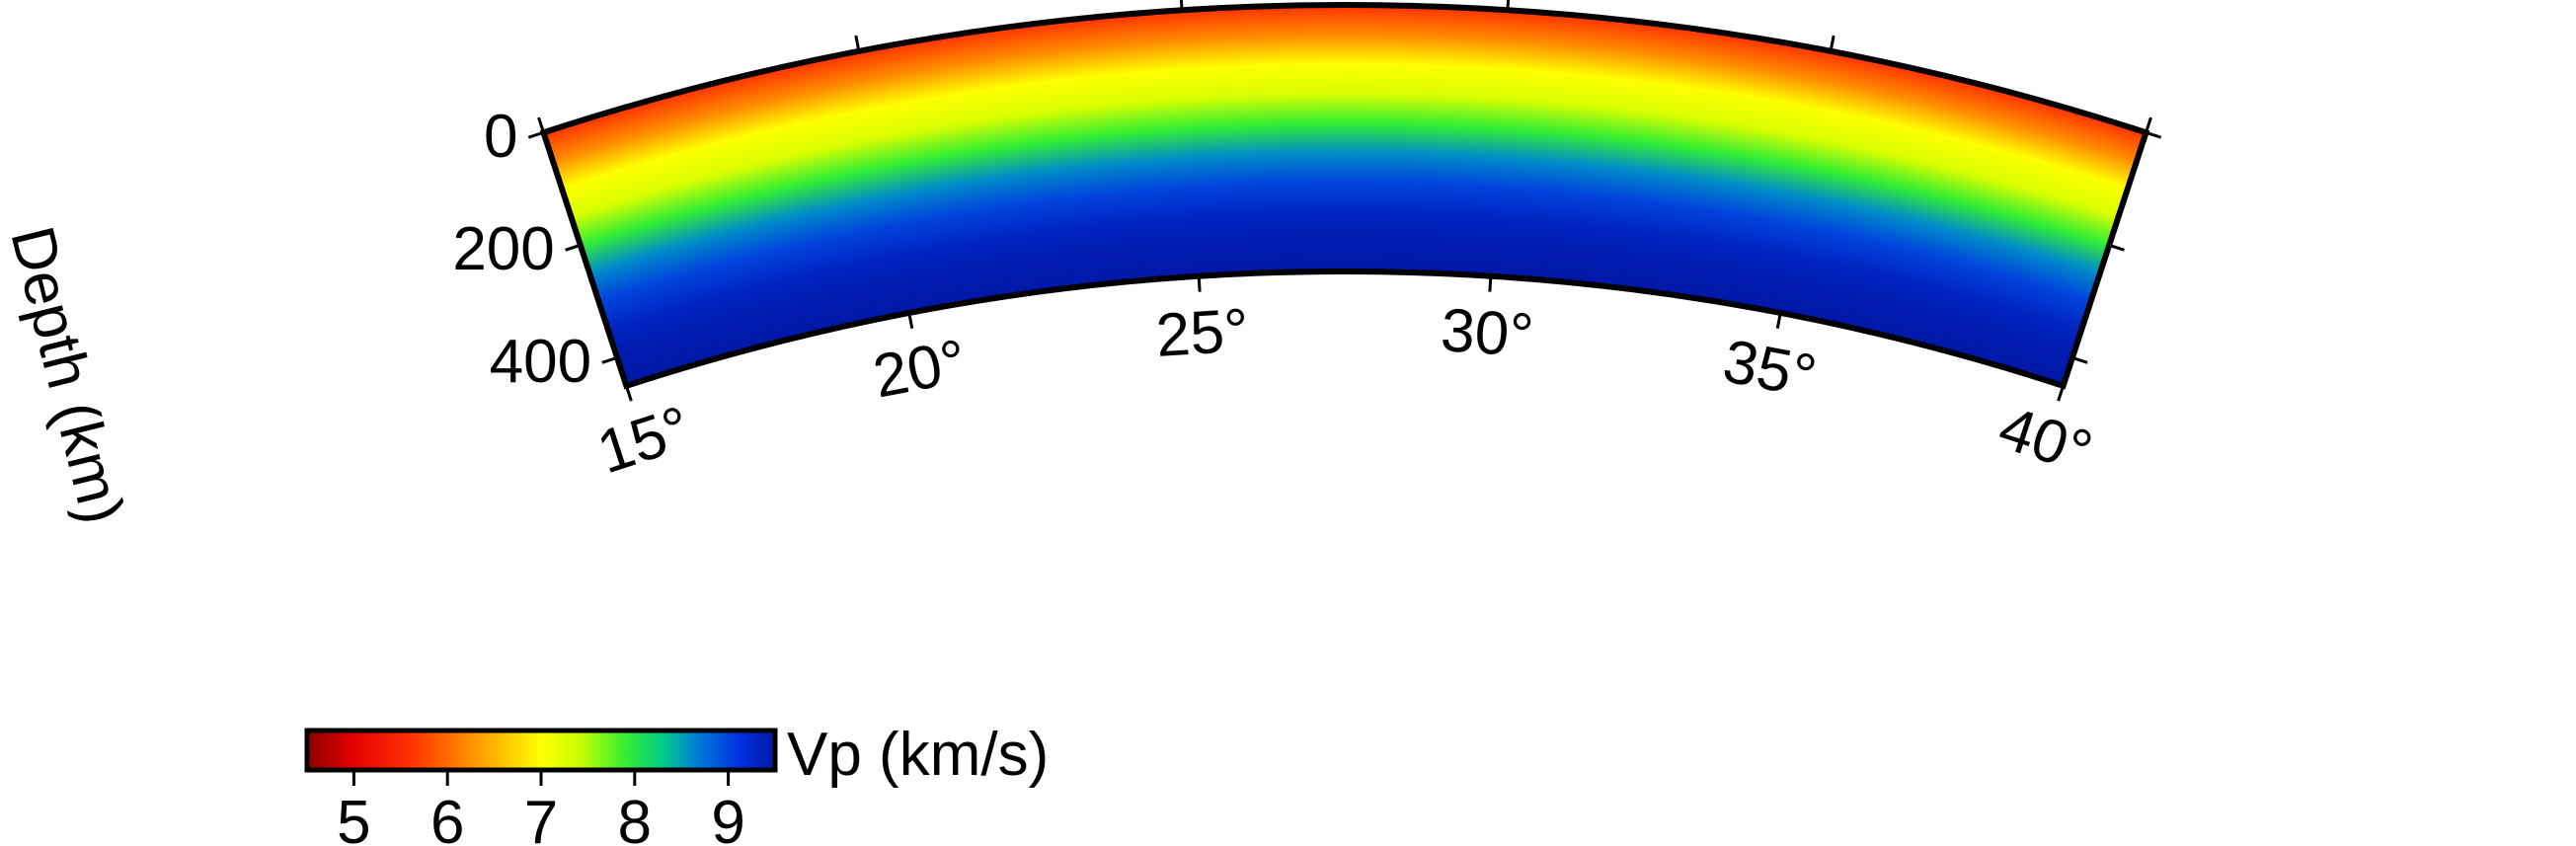  What do you see at coordinates (541, 817) in the screenshot?
I see `colorbar-tick-label-7: 7` at bounding box center [541, 817].